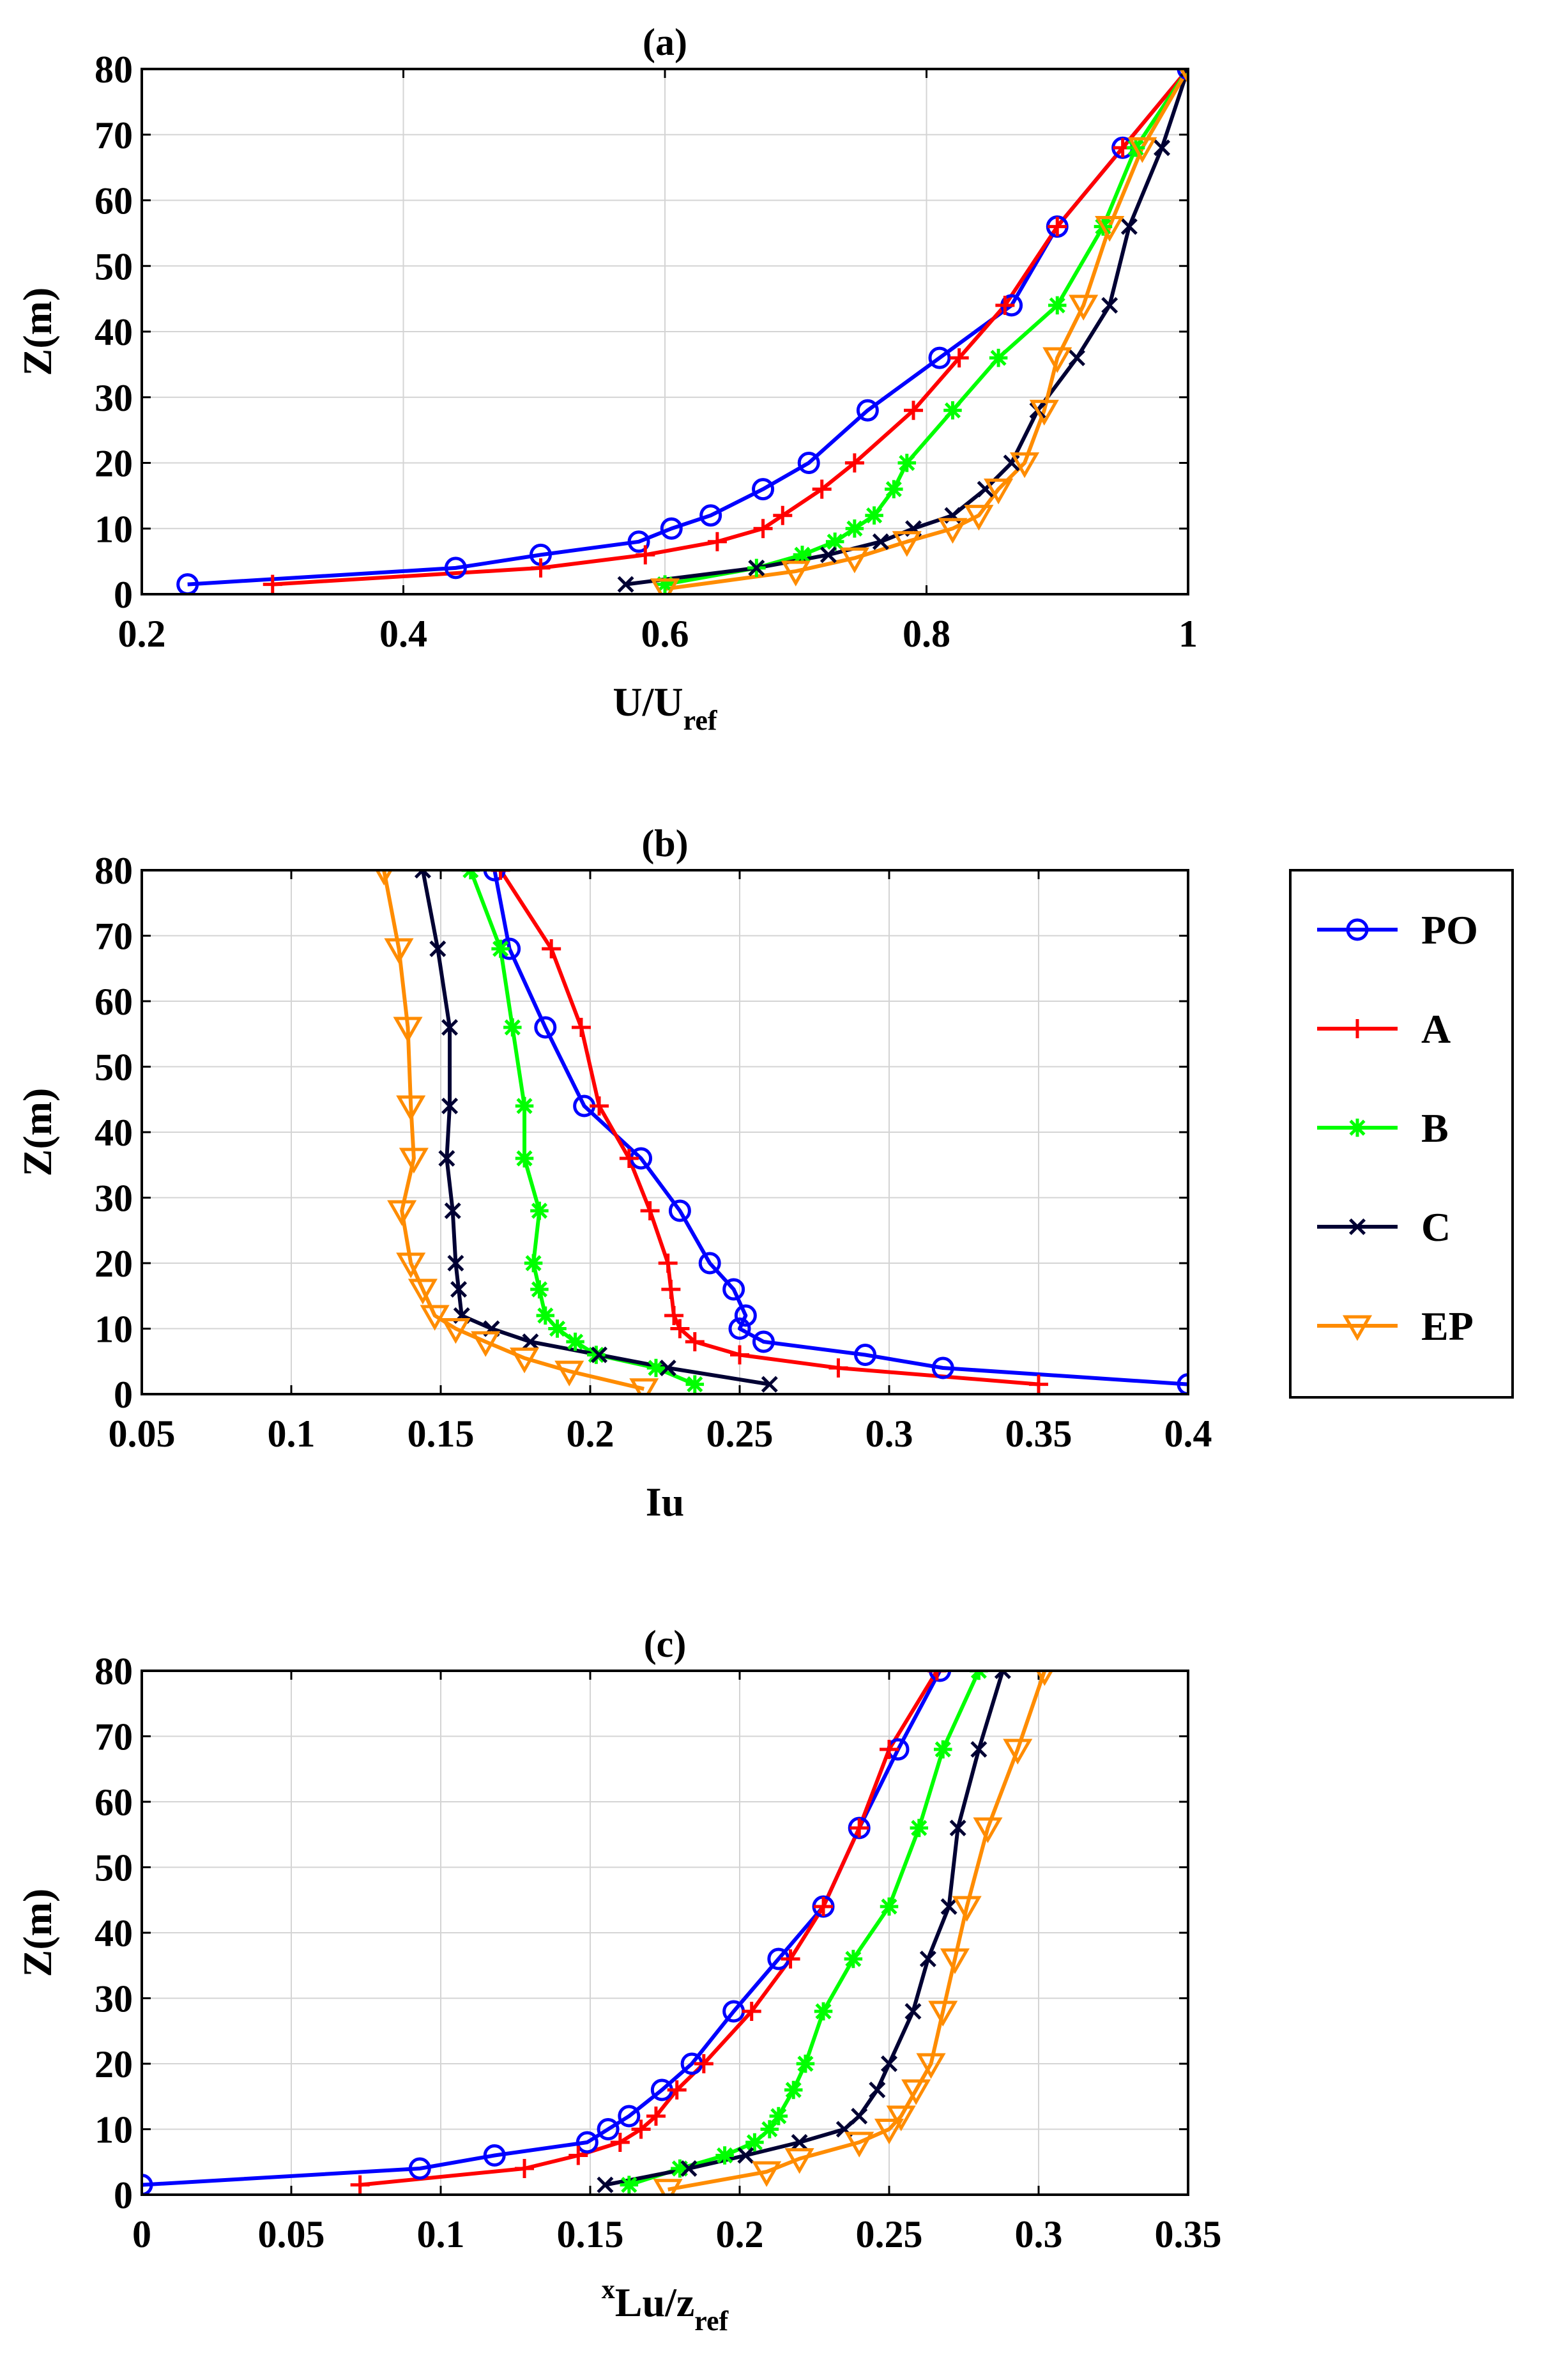 Image resolution: width=1556 pixels, height=2380 pixels. I want to click on x-axis-label-sub: ref, so click(700, 721).